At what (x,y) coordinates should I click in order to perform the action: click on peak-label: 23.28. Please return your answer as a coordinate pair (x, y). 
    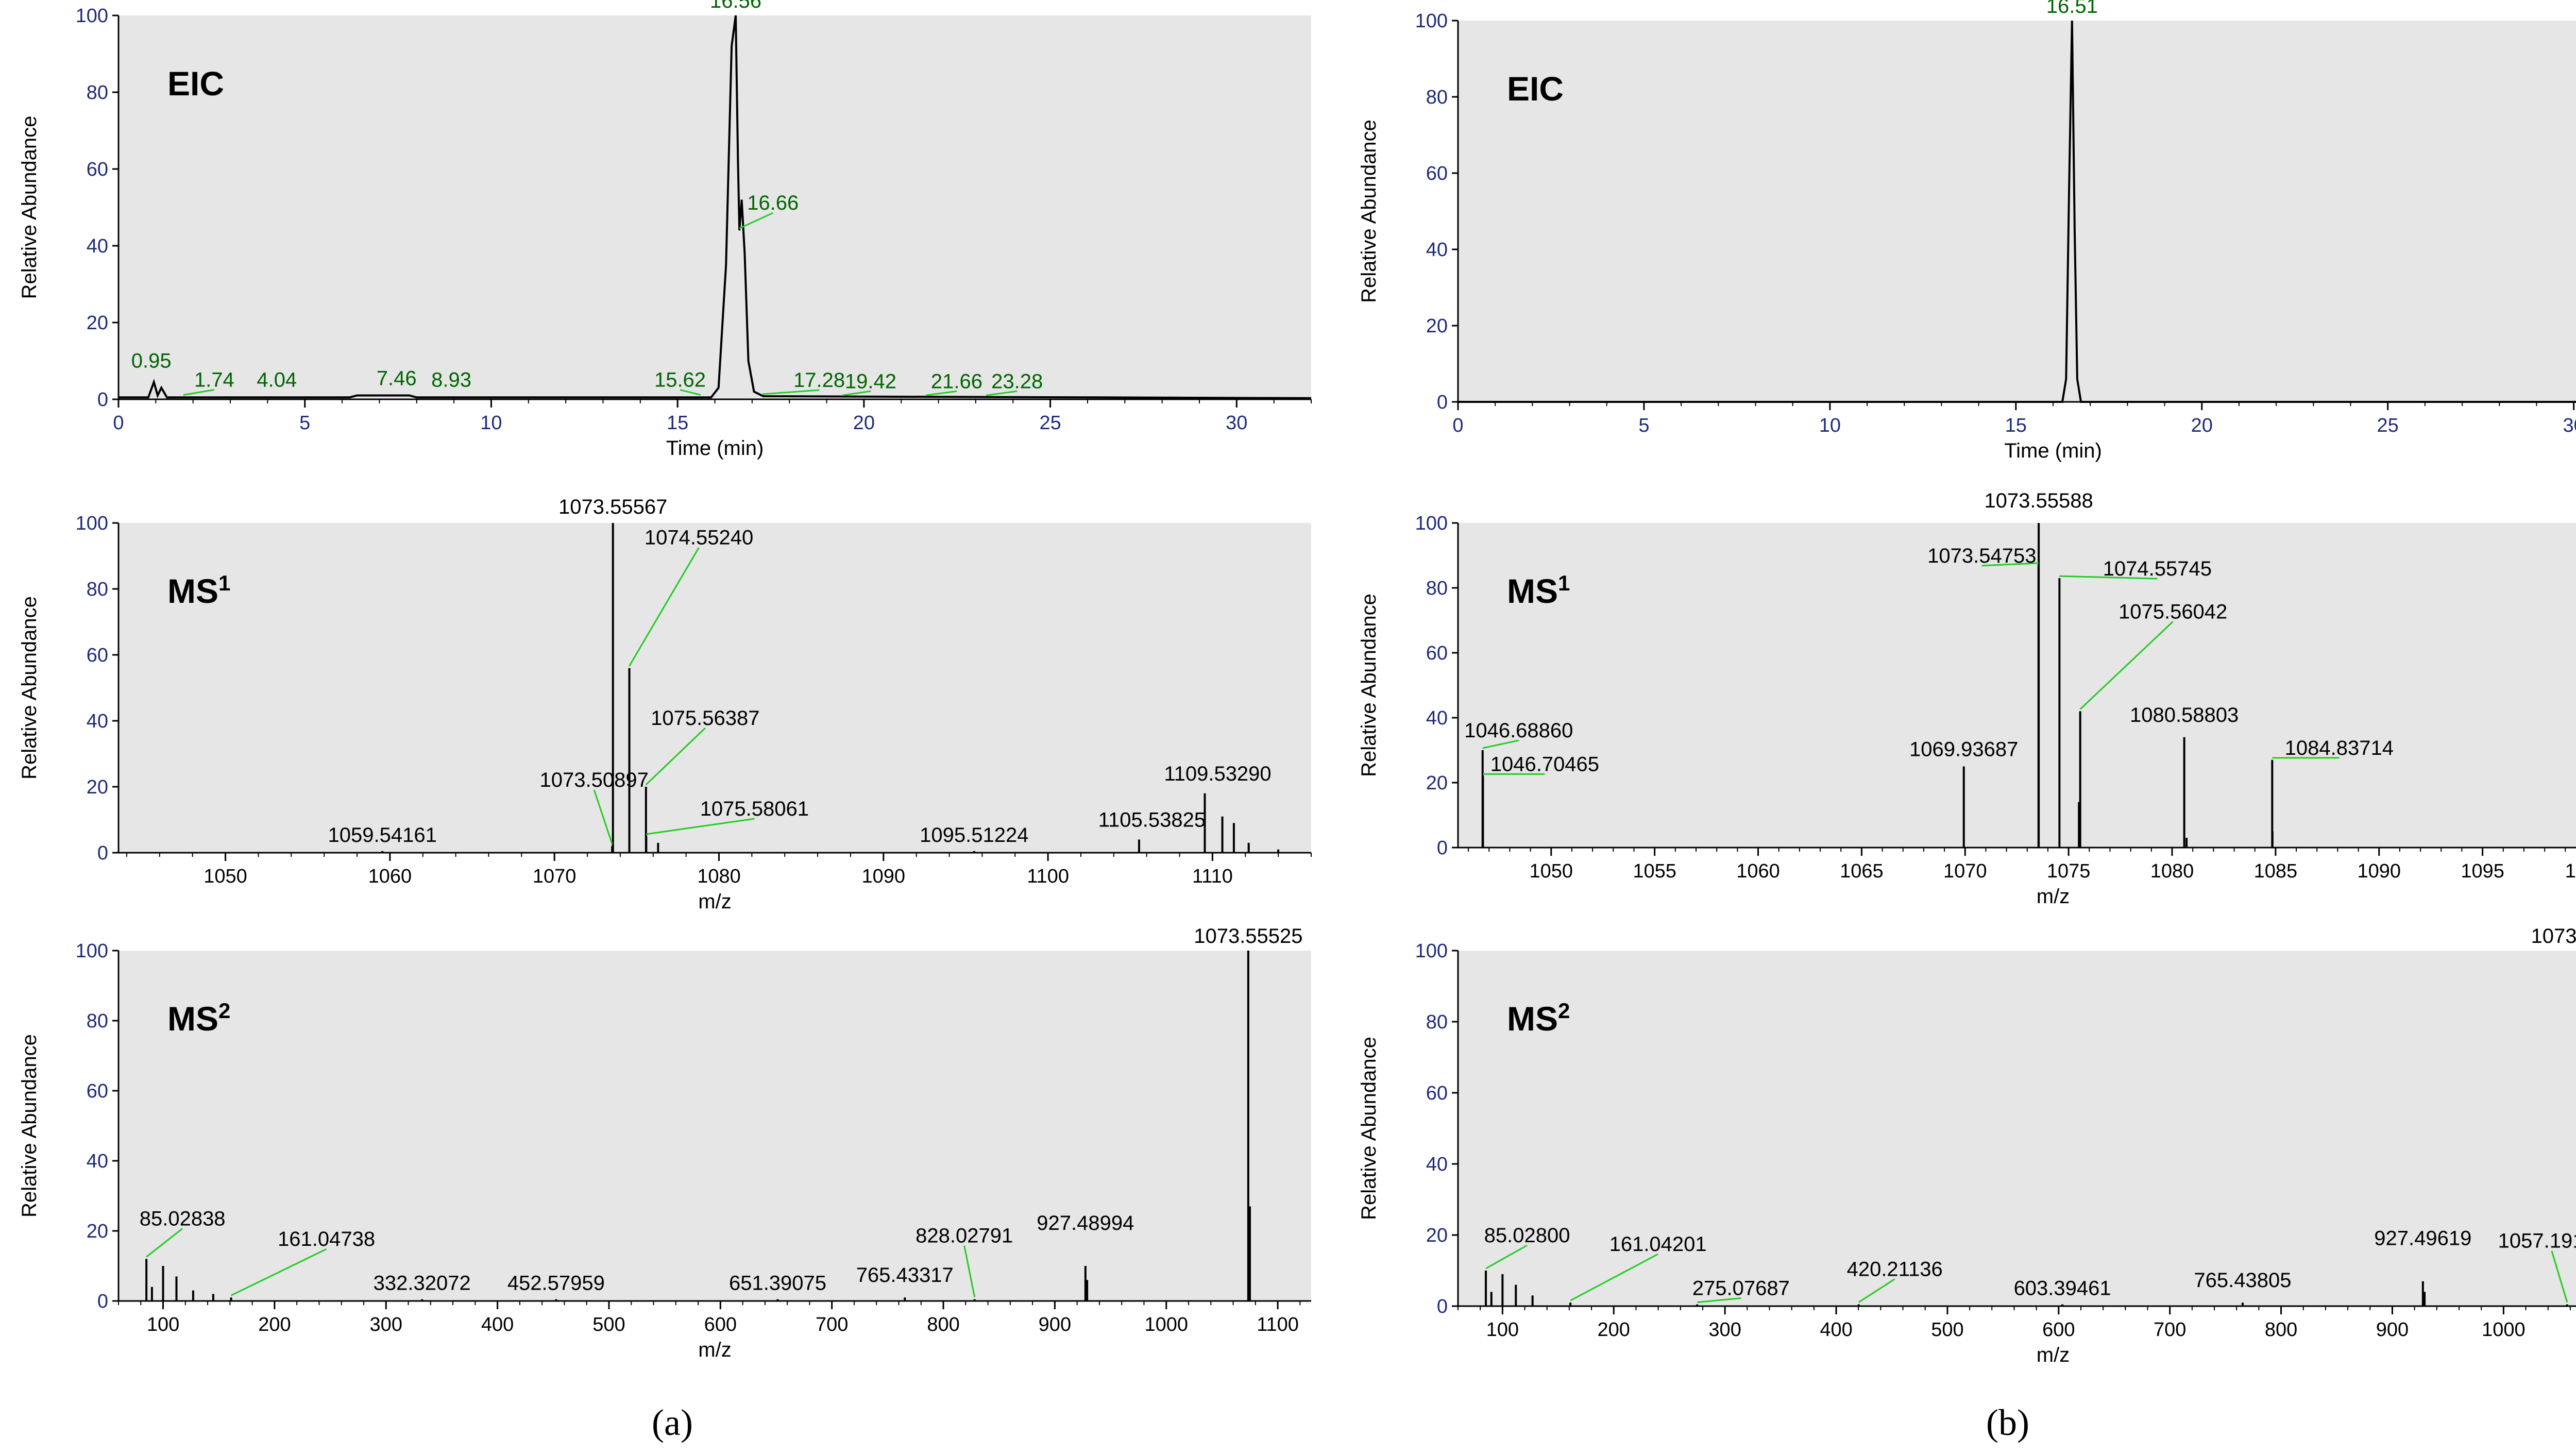
    Looking at the image, I should click on (1017, 381).